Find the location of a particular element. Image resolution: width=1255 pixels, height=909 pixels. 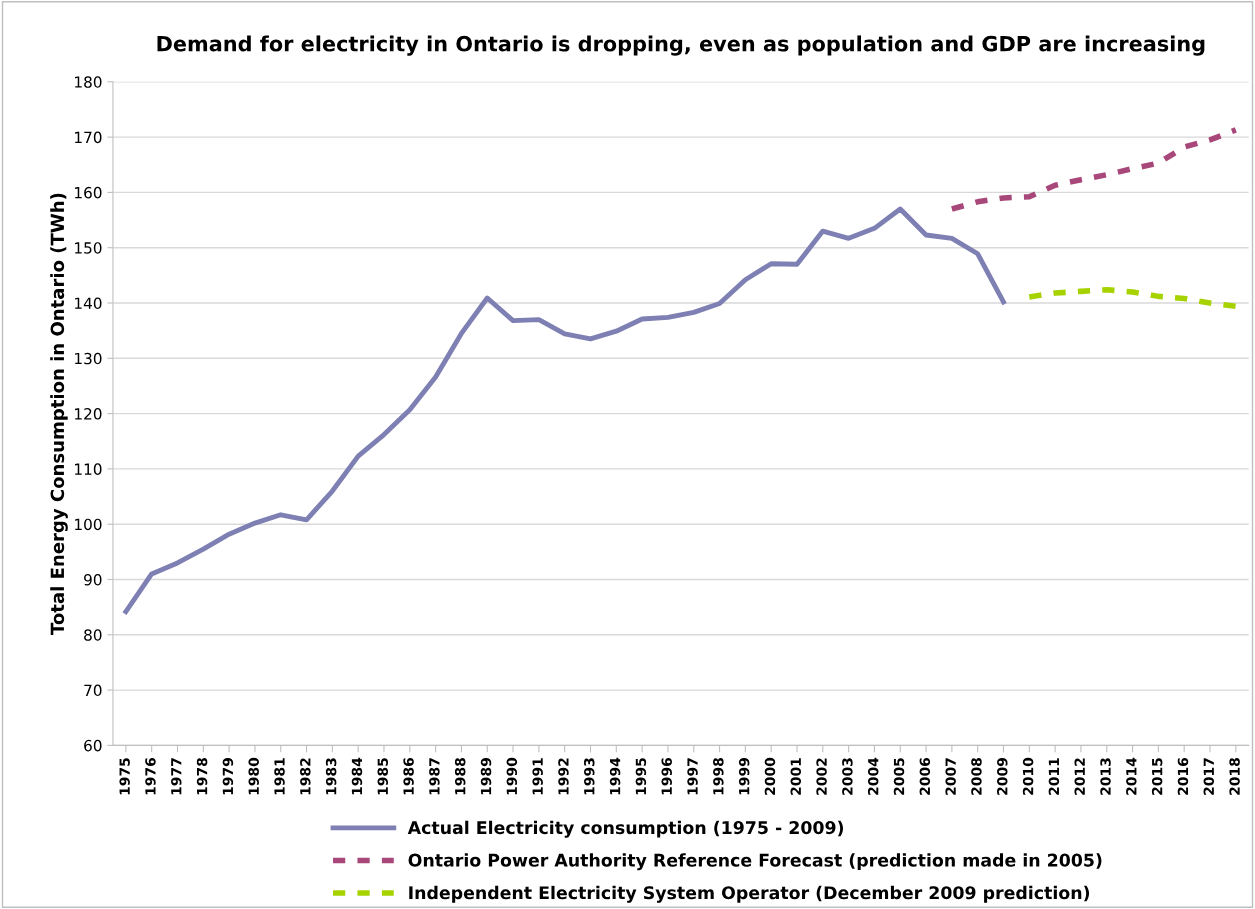

x-tick-label: 2003 is located at coordinates (847, 776).